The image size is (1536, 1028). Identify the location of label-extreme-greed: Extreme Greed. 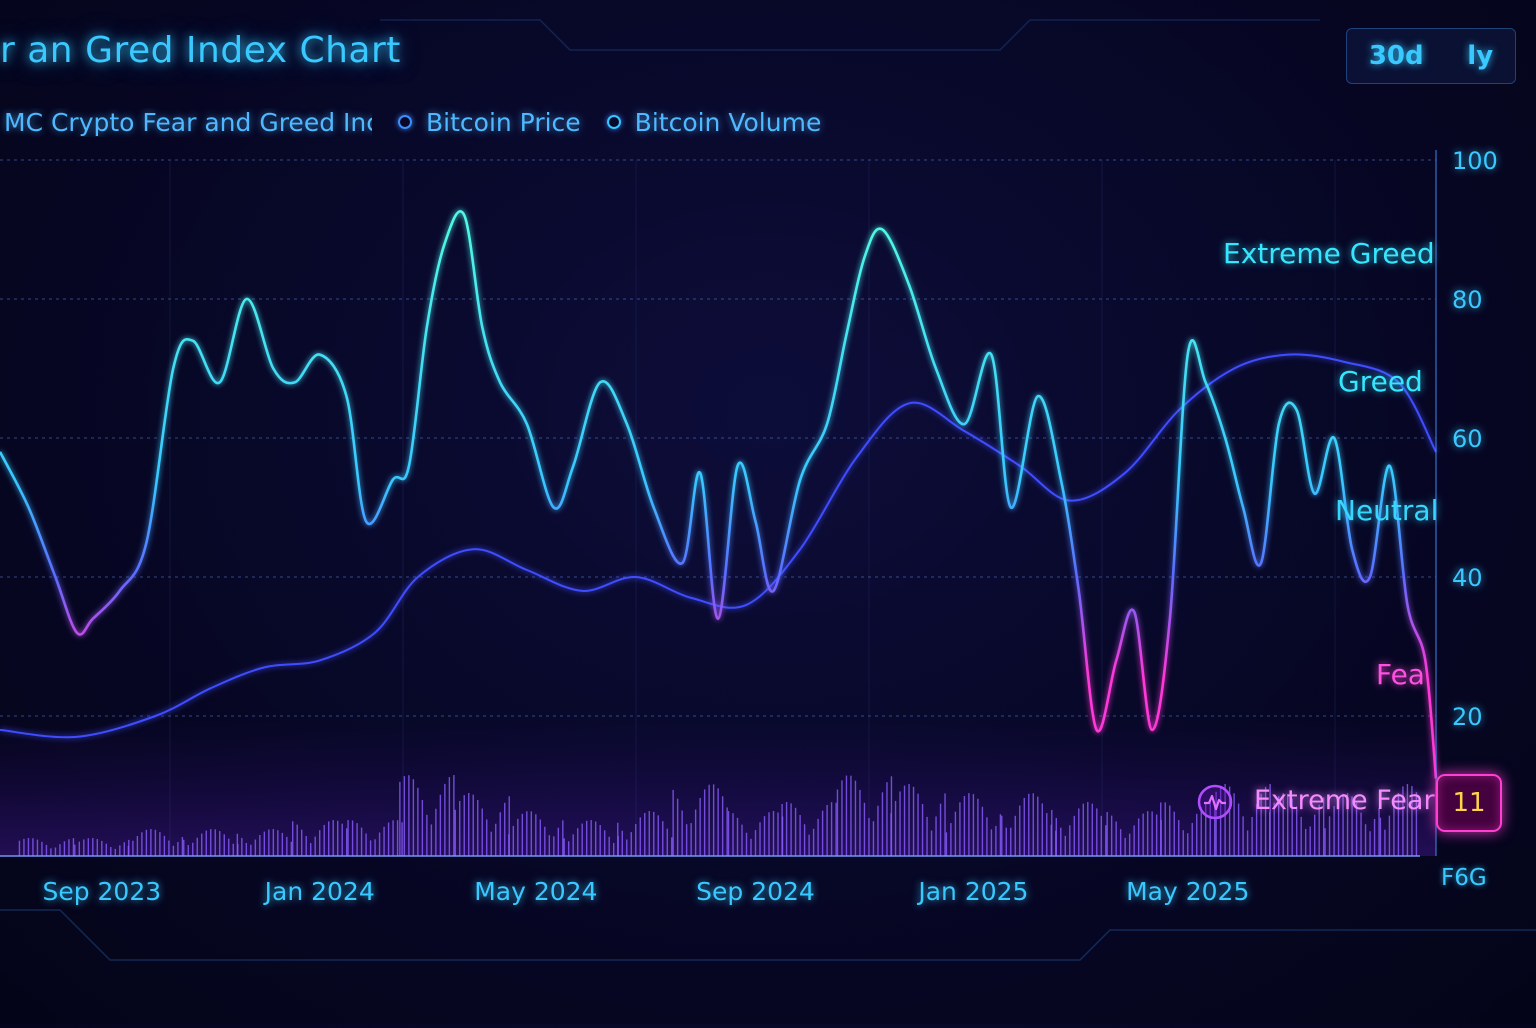
(1329, 253).